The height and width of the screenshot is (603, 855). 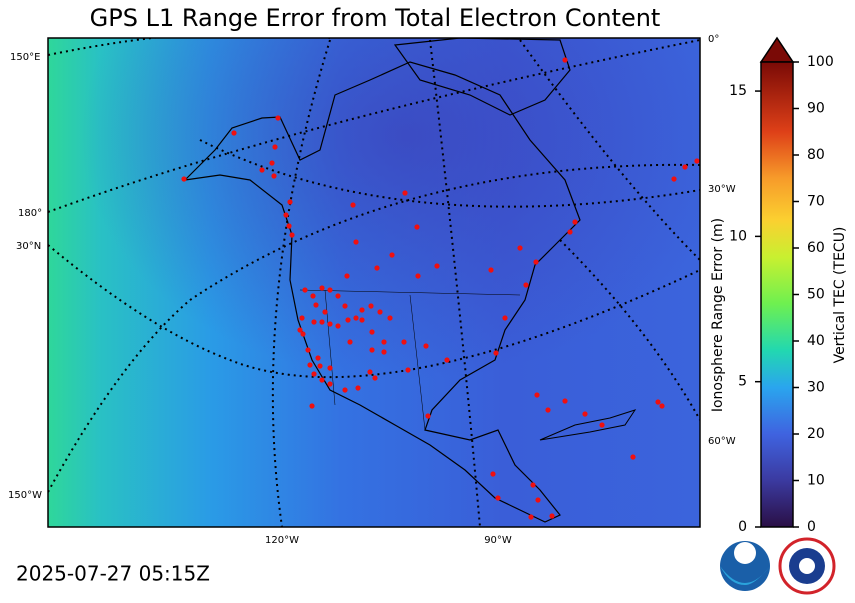 I want to click on left-tick-label: 15, so click(x=738, y=91).